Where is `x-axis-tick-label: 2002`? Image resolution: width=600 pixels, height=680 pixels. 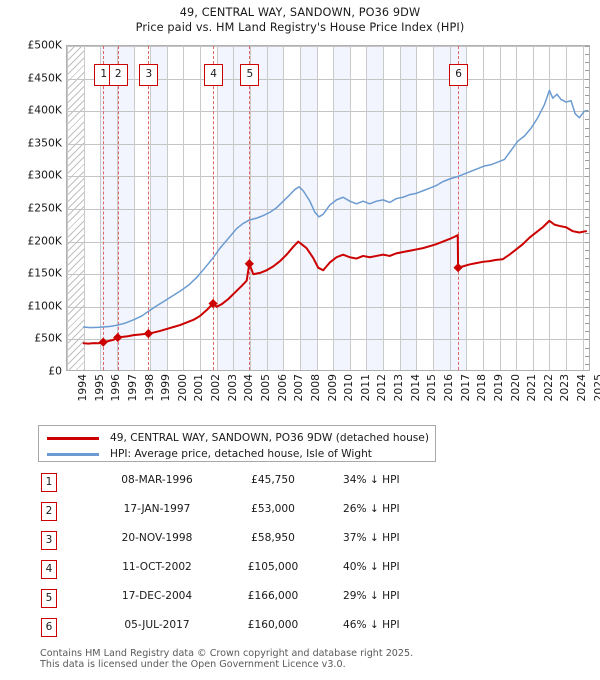 x-axis-tick-label: 2002 is located at coordinates (216, 388).